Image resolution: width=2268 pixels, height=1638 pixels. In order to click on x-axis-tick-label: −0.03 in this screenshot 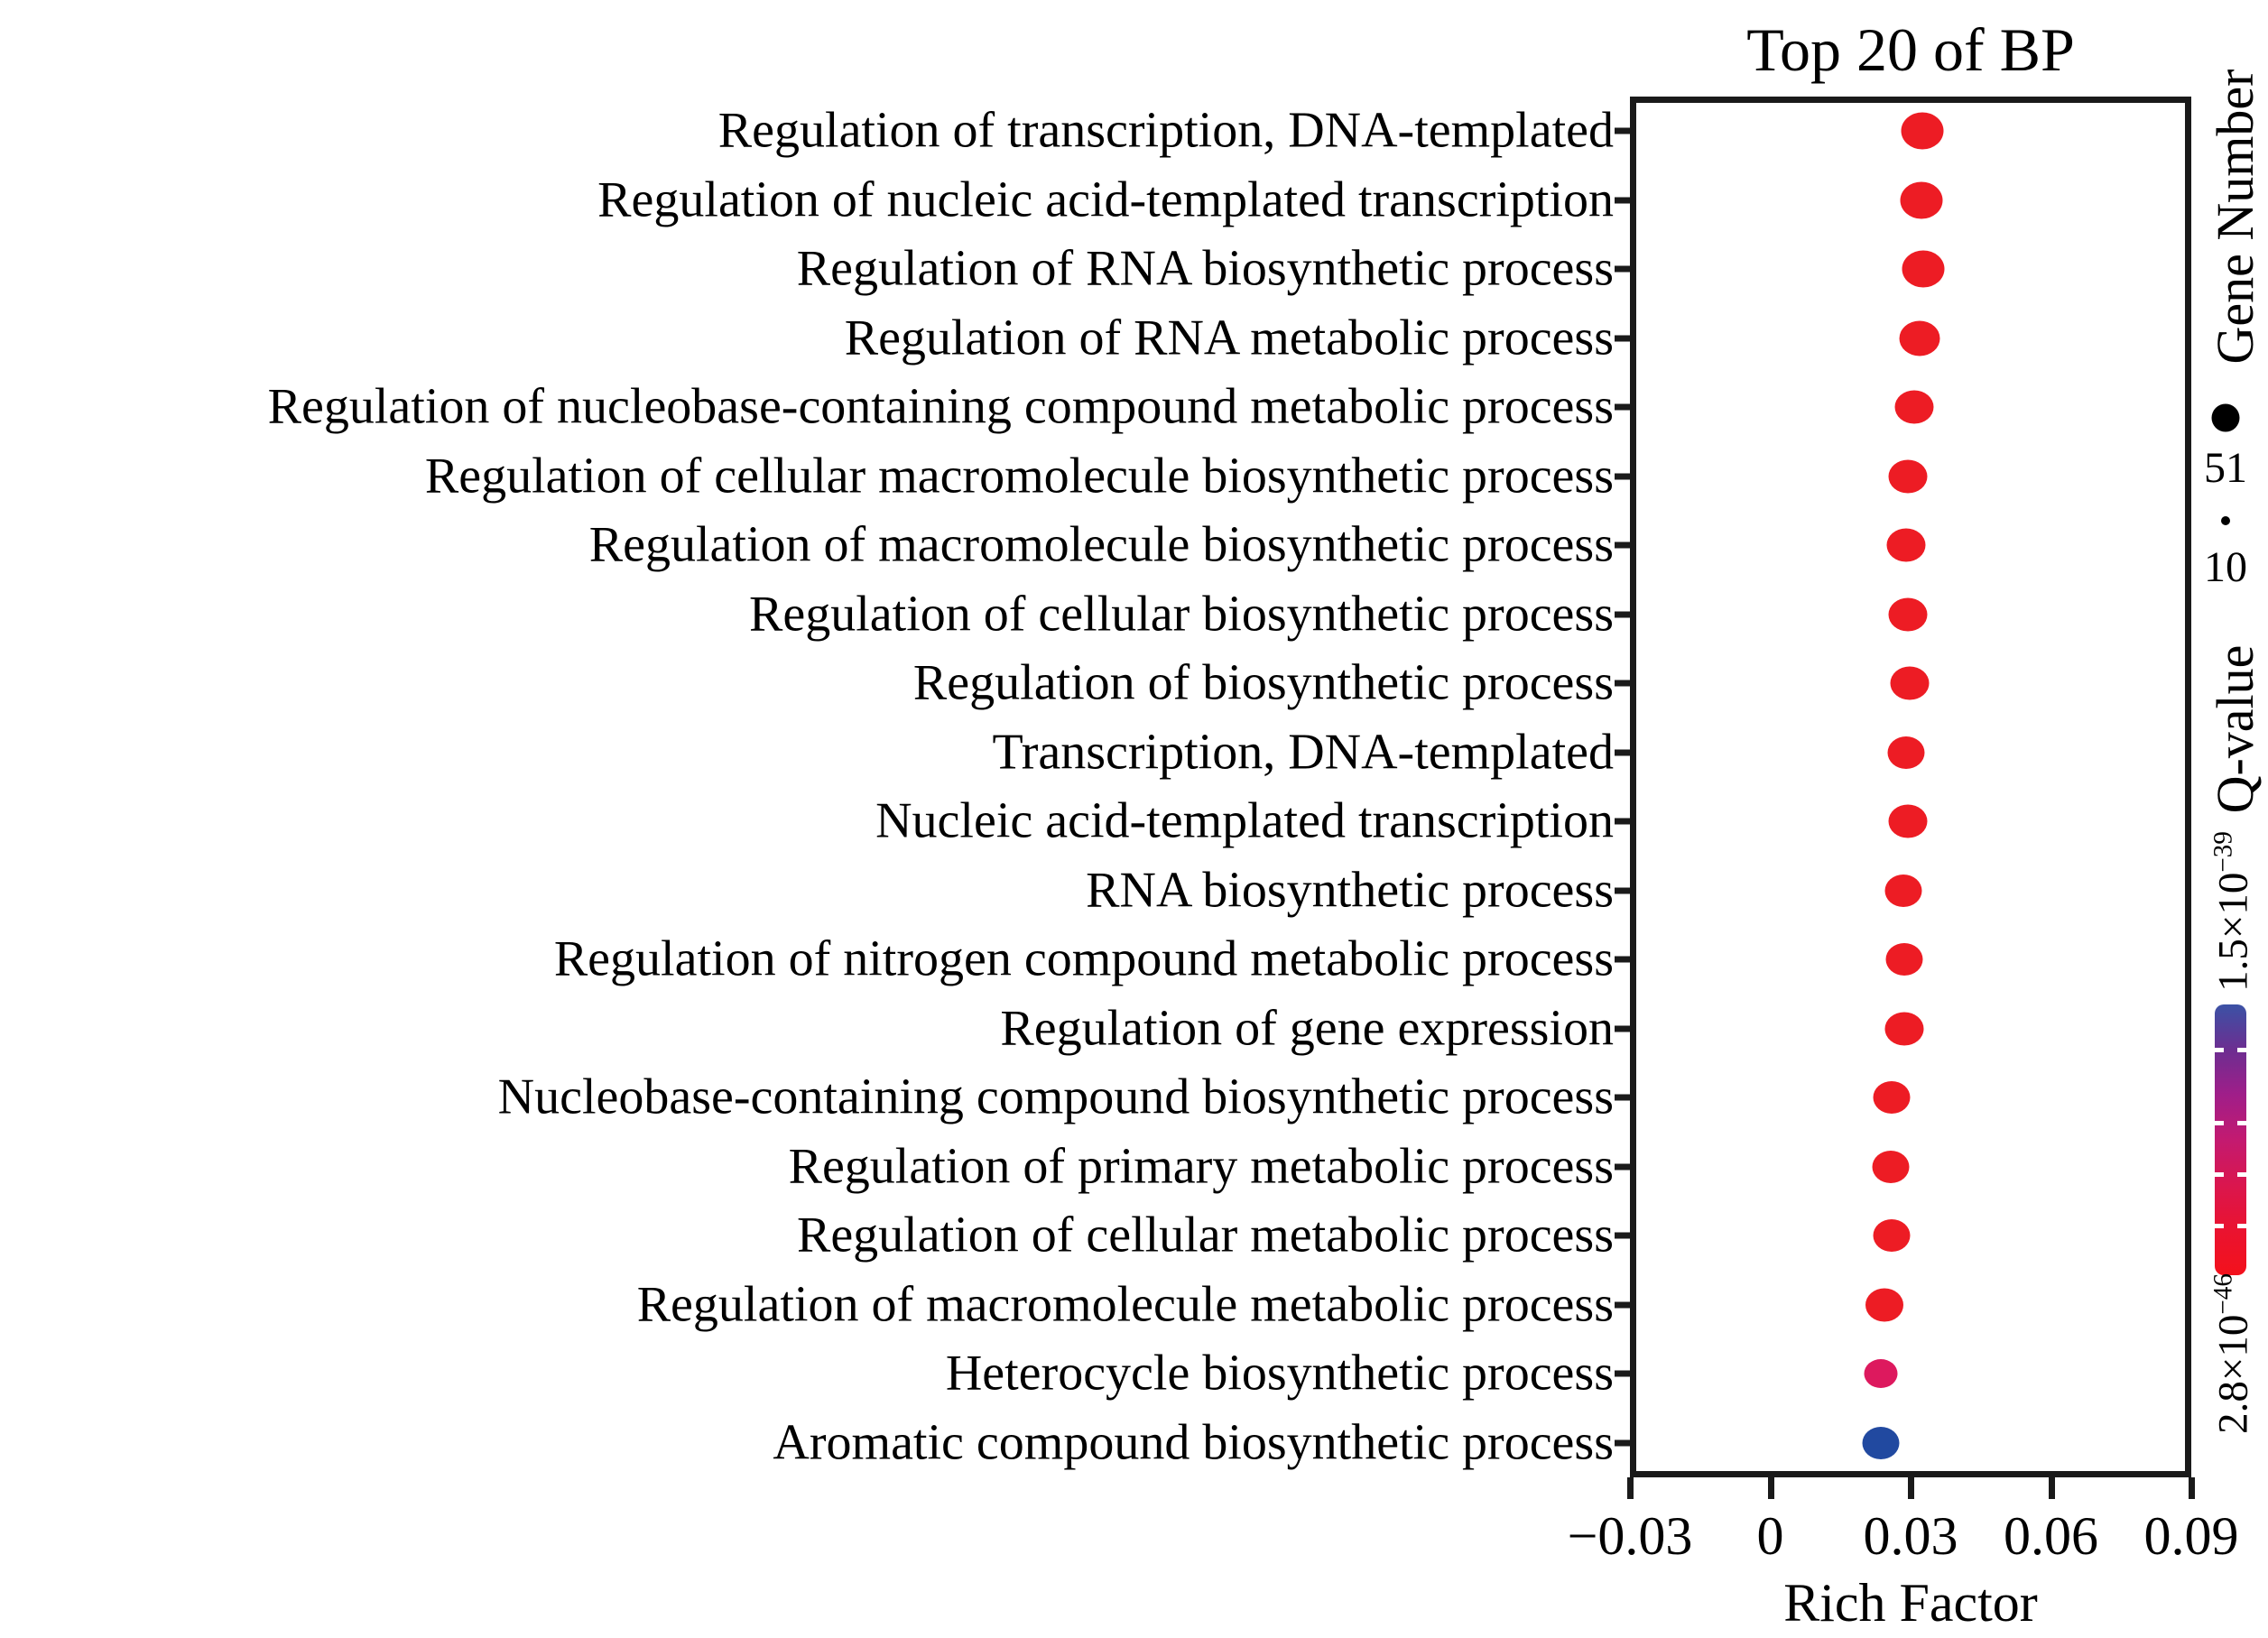, I will do `click(1630, 1536)`.